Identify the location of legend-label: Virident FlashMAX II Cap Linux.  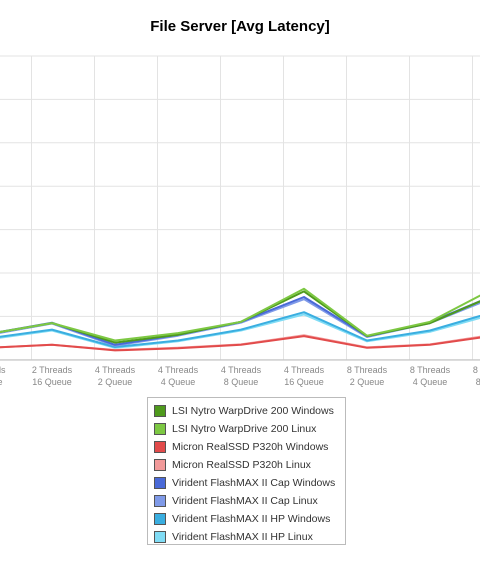
(245, 501).